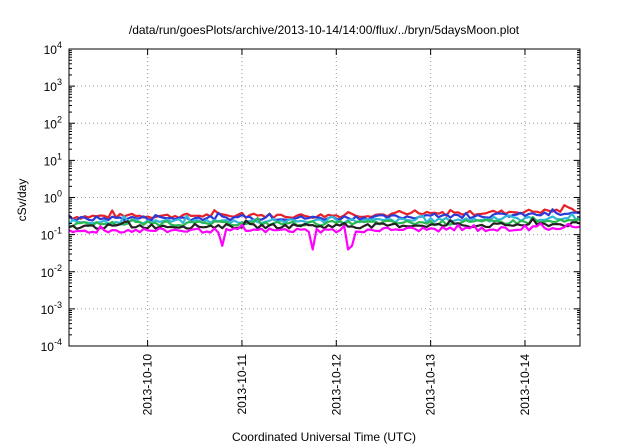 Image resolution: width=640 pixels, height=448 pixels. Describe the element at coordinates (53, 197) in the screenshot. I see `y-tick-label: 10⁰` at that location.